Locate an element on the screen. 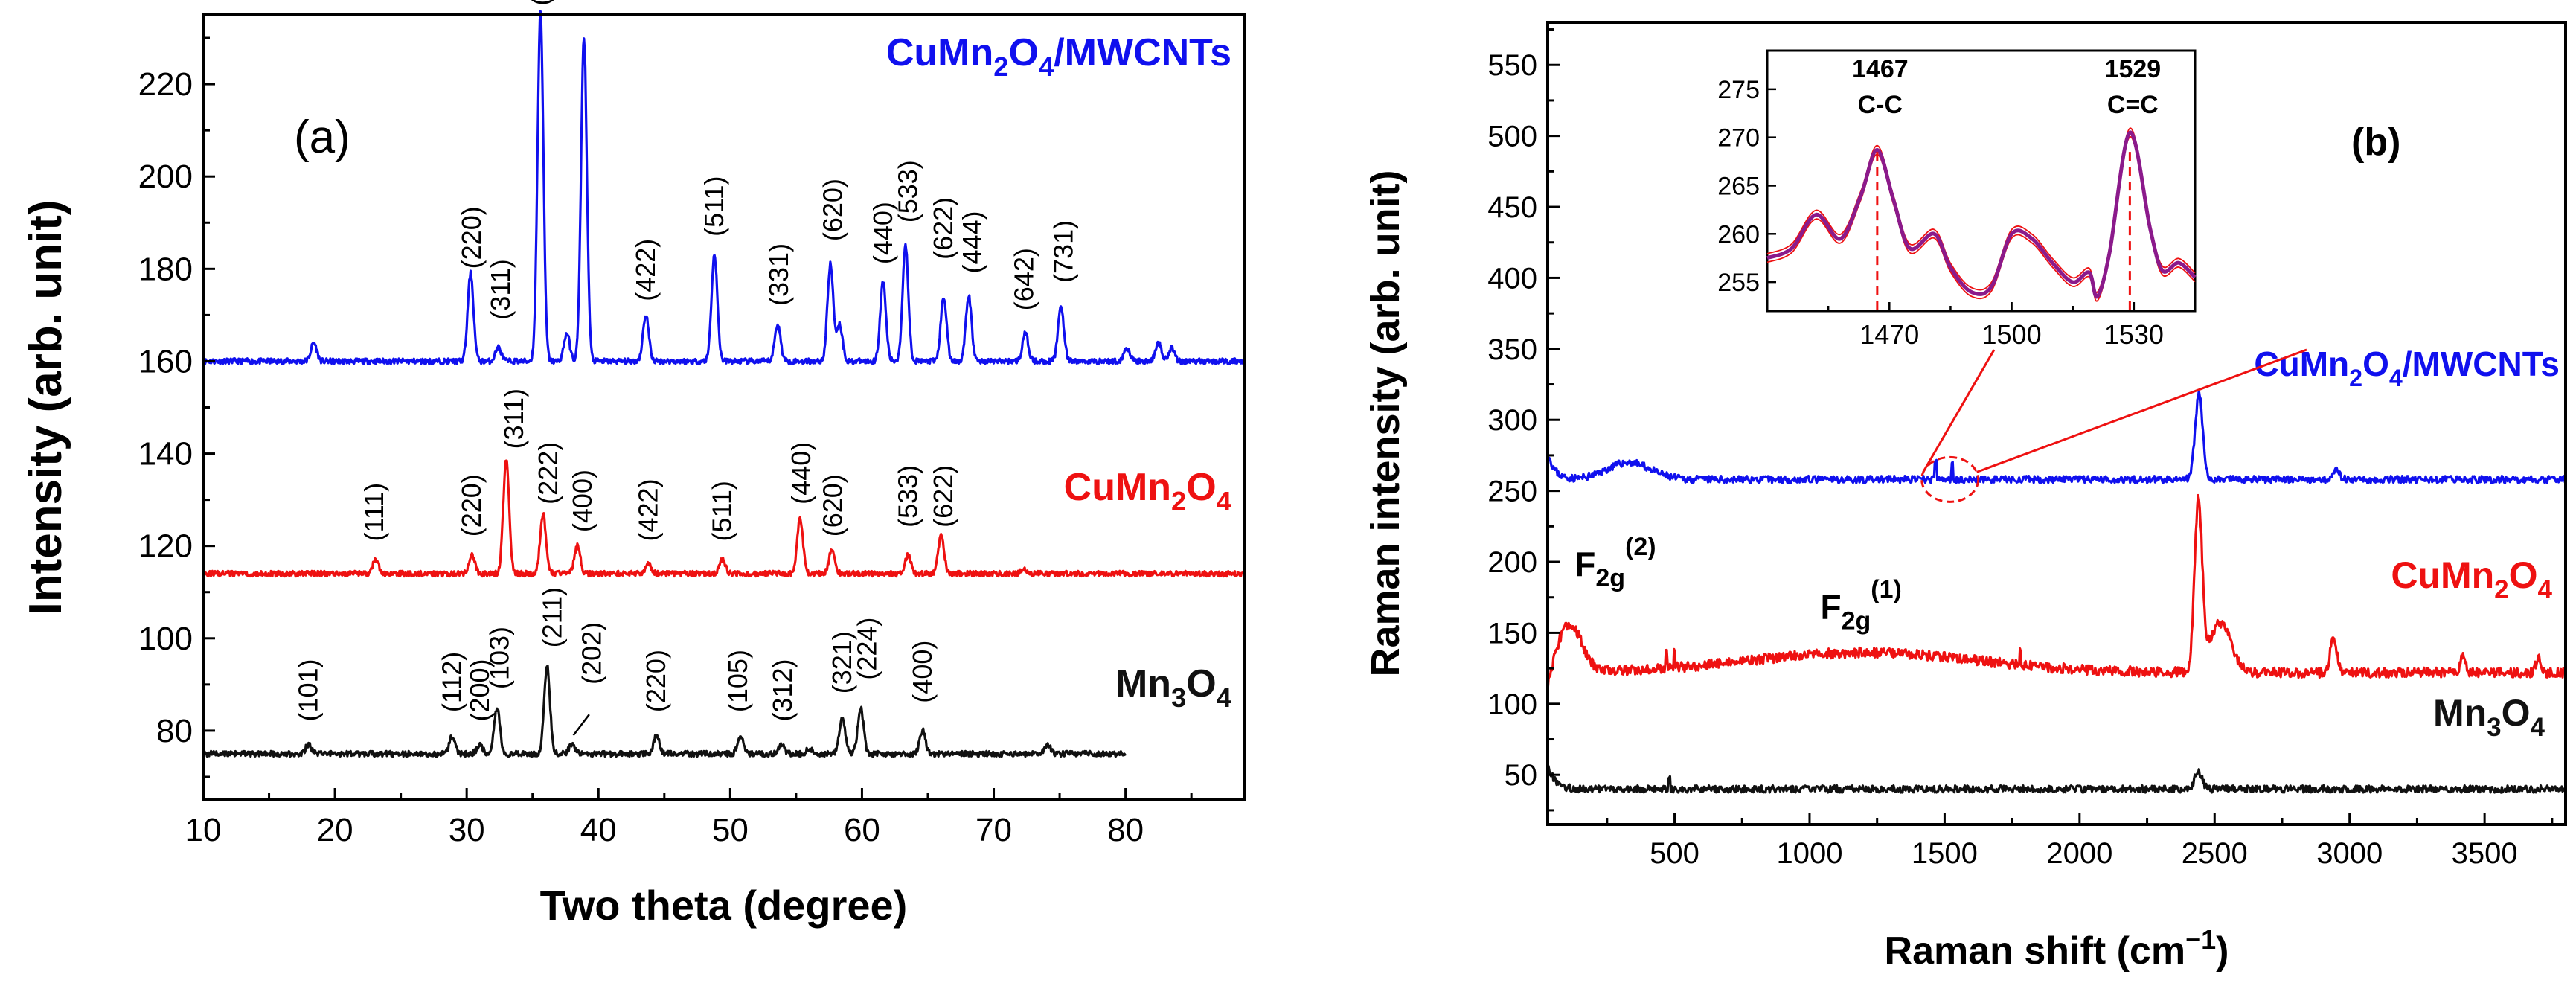 The width and height of the screenshot is (2576, 983). a-series-label-cumn2o4-mwcnts-label-sub1: 2 is located at coordinates (1001, 66).